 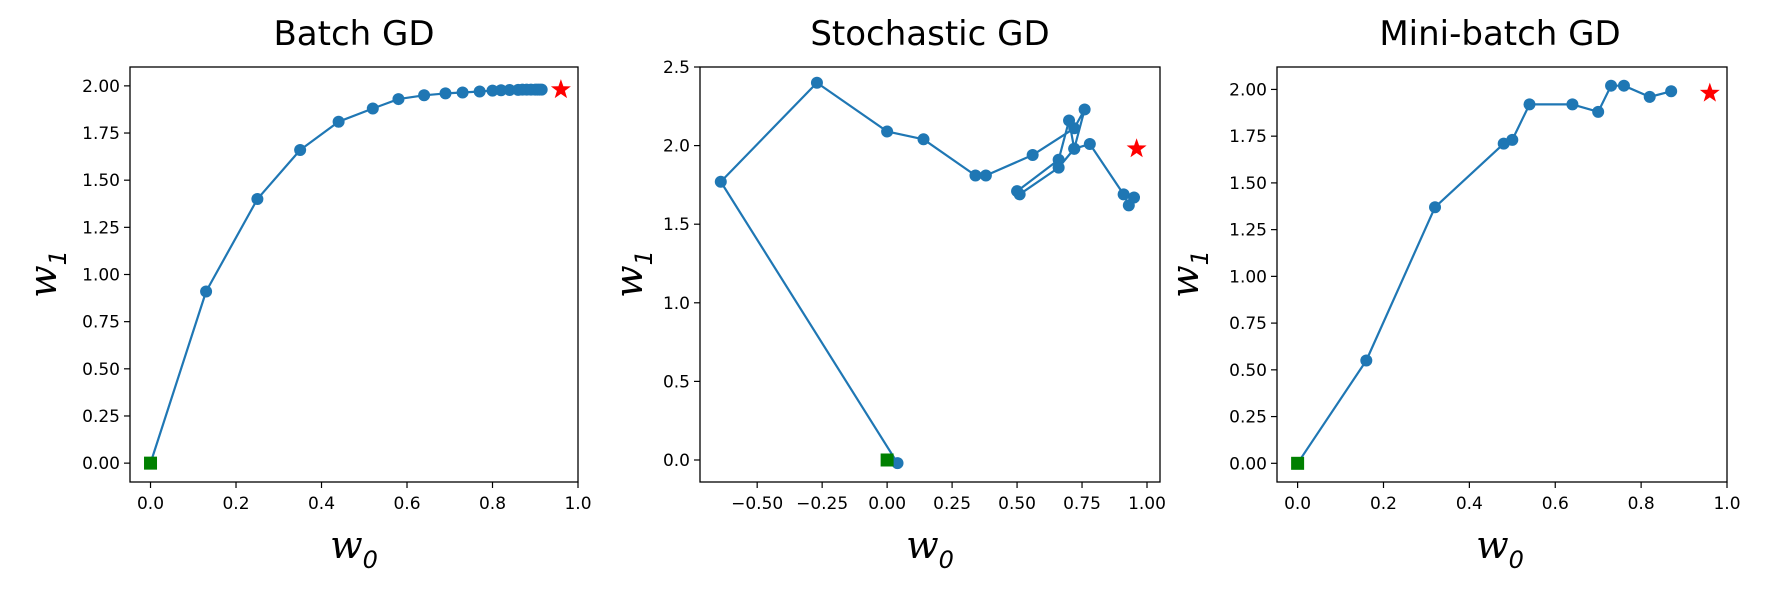 What do you see at coordinates (1248, 231) in the screenshot?
I see `y-tick-label: 1.25` at bounding box center [1248, 231].